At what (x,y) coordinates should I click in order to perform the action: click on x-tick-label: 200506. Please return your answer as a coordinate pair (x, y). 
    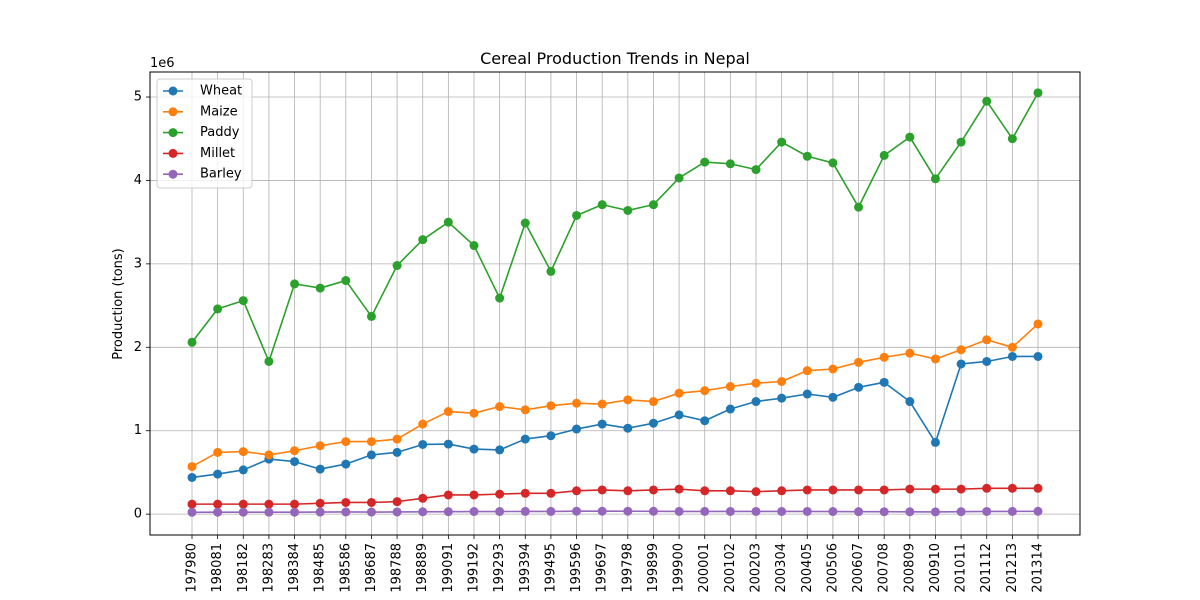
    Looking at the image, I should click on (832, 568).